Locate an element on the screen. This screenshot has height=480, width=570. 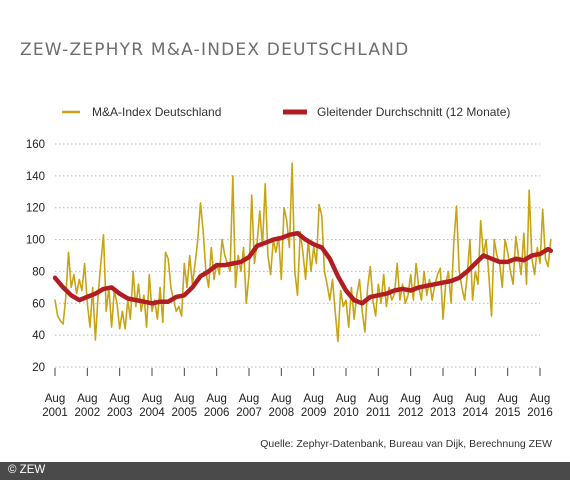
legend-label-average: Gleitender Durchschnitt (12 Monate) is located at coordinates (413, 112).